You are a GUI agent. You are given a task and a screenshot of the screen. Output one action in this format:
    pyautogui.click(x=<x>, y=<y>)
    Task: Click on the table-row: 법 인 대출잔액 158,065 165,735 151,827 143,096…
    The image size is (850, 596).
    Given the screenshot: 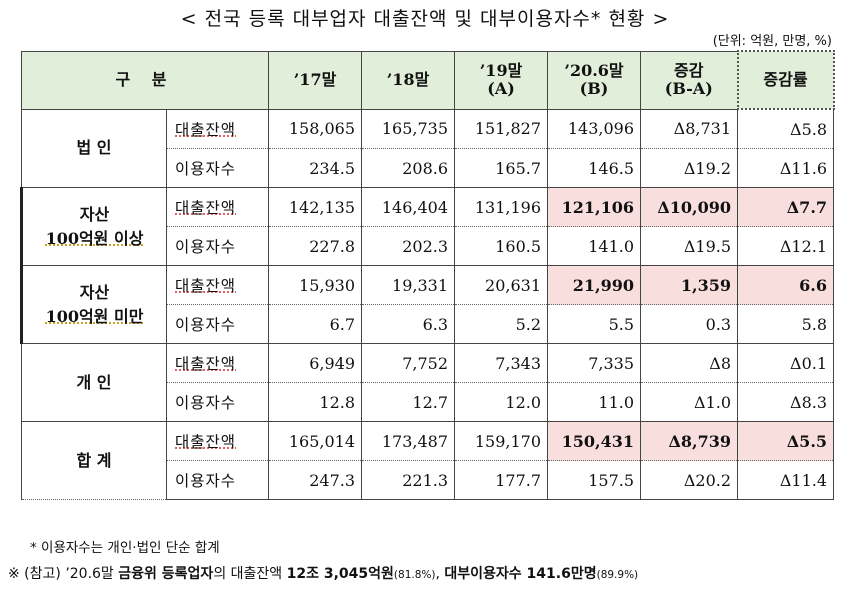 What is the action you would take?
    pyautogui.click(x=428, y=148)
    